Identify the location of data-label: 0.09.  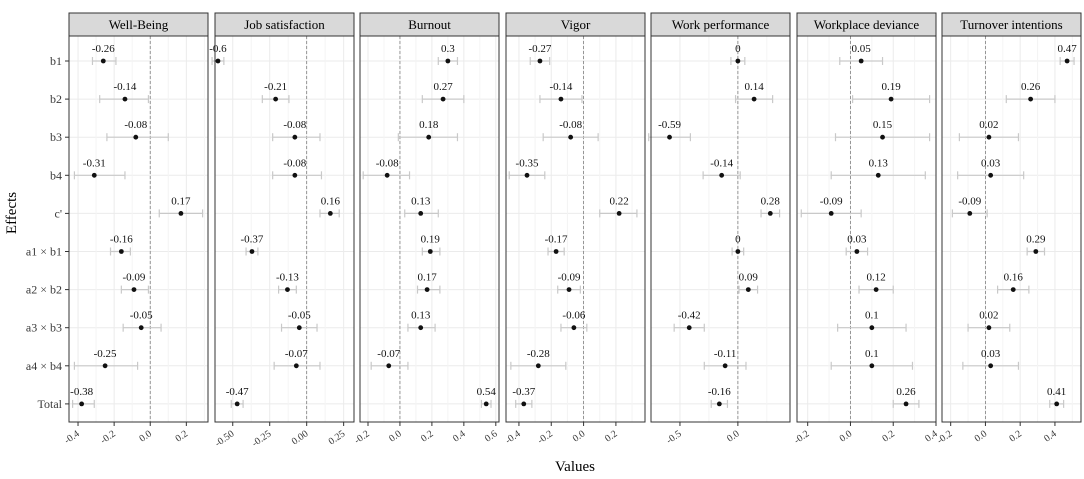
(749, 278).